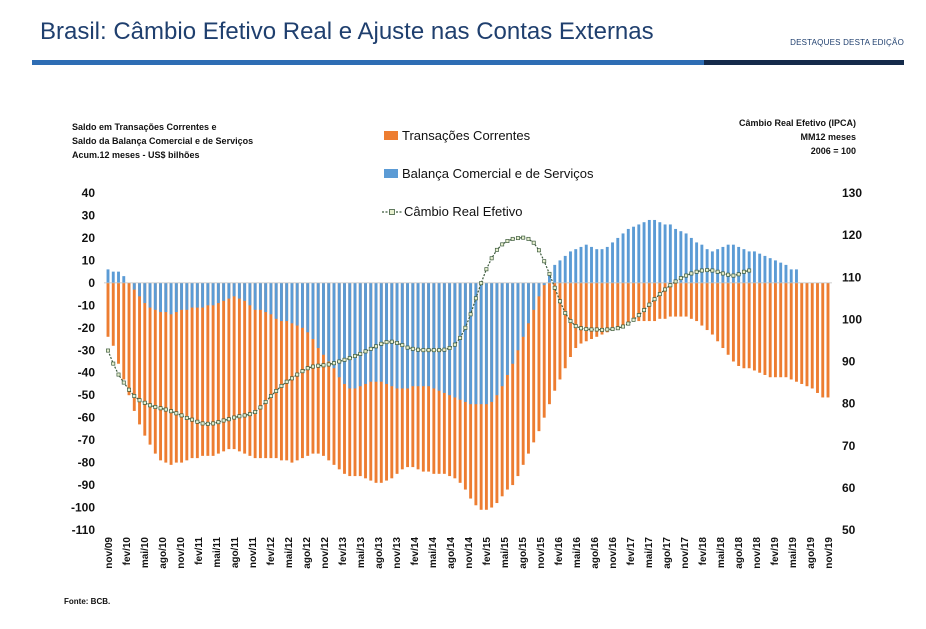 The height and width of the screenshot is (629, 926). What do you see at coordinates (649, 553) in the screenshot?
I see `x-tick-label: mai/17` at bounding box center [649, 553].